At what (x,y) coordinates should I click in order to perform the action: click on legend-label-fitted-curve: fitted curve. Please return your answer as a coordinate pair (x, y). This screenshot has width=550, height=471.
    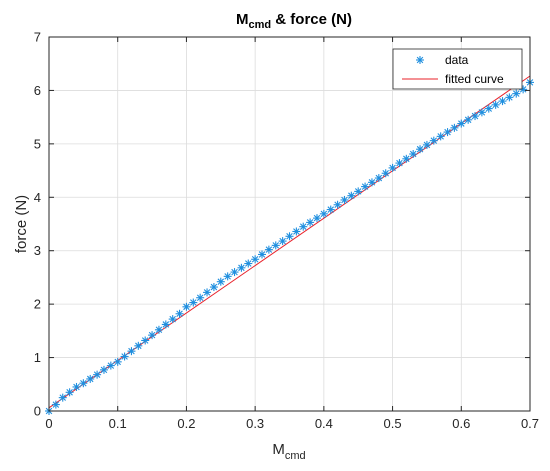
    Looking at the image, I should click on (474, 79).